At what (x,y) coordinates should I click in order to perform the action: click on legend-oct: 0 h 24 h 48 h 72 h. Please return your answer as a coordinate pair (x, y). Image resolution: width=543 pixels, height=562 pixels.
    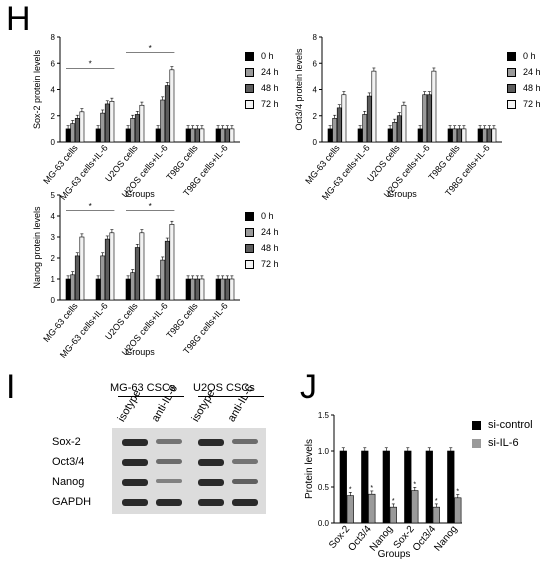
    Looking at the image, I should click on (524, 80).